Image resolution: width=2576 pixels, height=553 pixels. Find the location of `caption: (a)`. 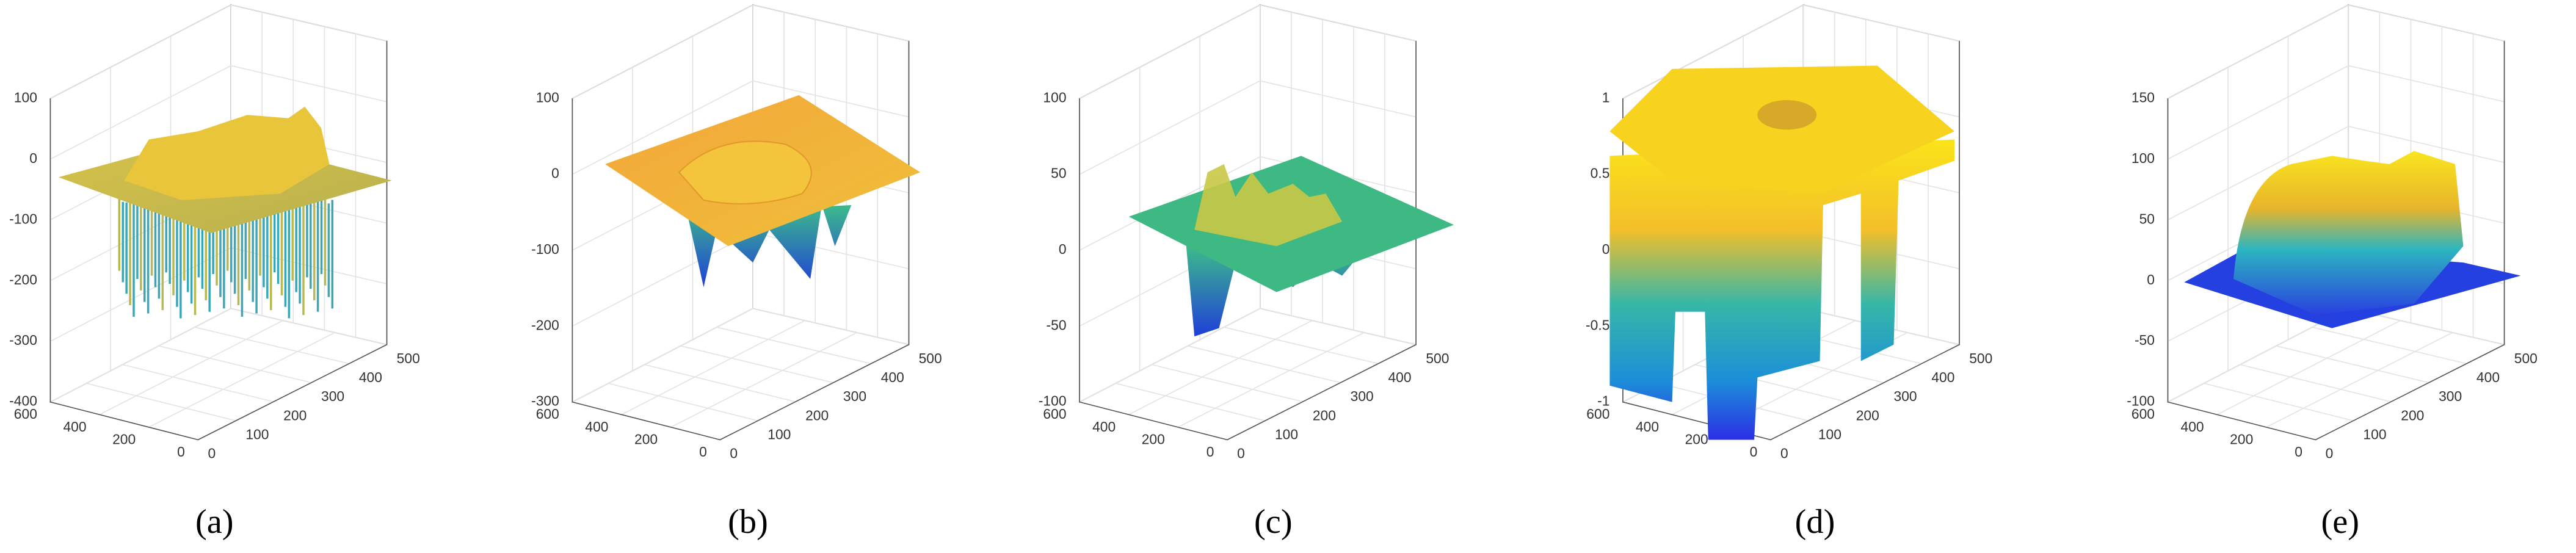

caption: (a) is located at coordinates (214, 522).